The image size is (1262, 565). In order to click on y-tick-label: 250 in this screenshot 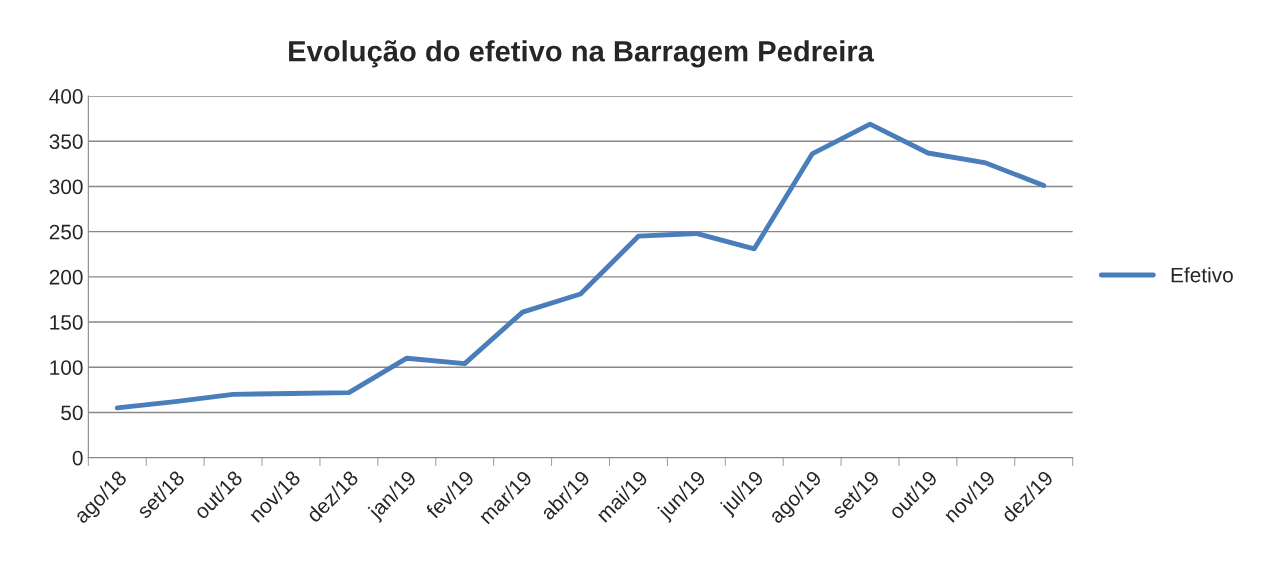, I will do `click(66, 232)`.